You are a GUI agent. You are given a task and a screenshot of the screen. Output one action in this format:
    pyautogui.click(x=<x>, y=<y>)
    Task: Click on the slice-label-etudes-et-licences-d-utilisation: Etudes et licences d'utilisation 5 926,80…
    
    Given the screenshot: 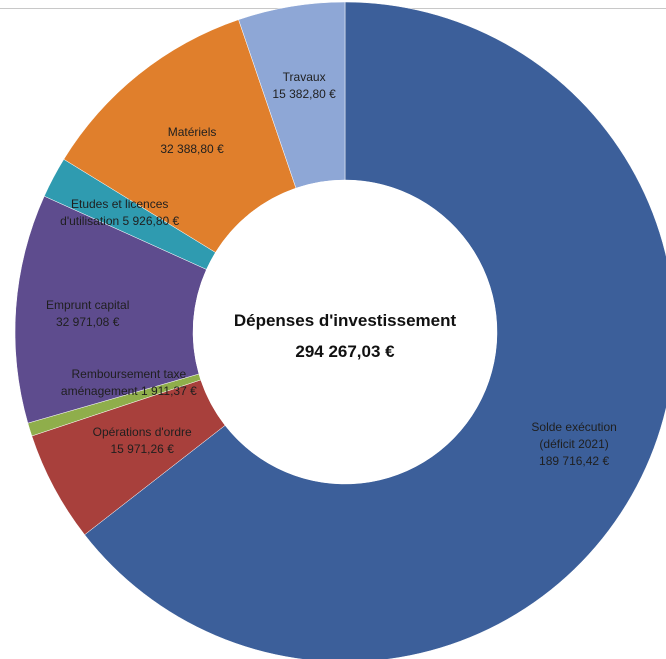 What is the action you would take?
    pyautogui.click(x=119, y=212)
    